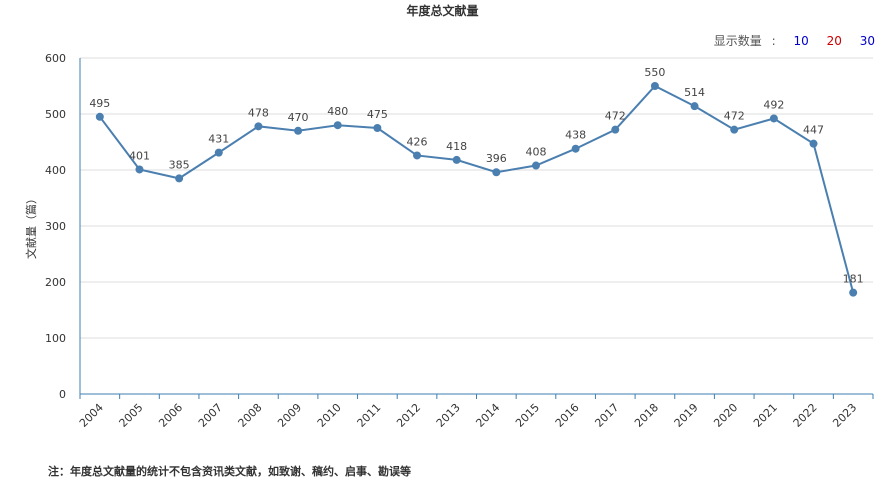 This screenshot has height=480, width=885. I want to click on data-label: 492, so click(773, 104).